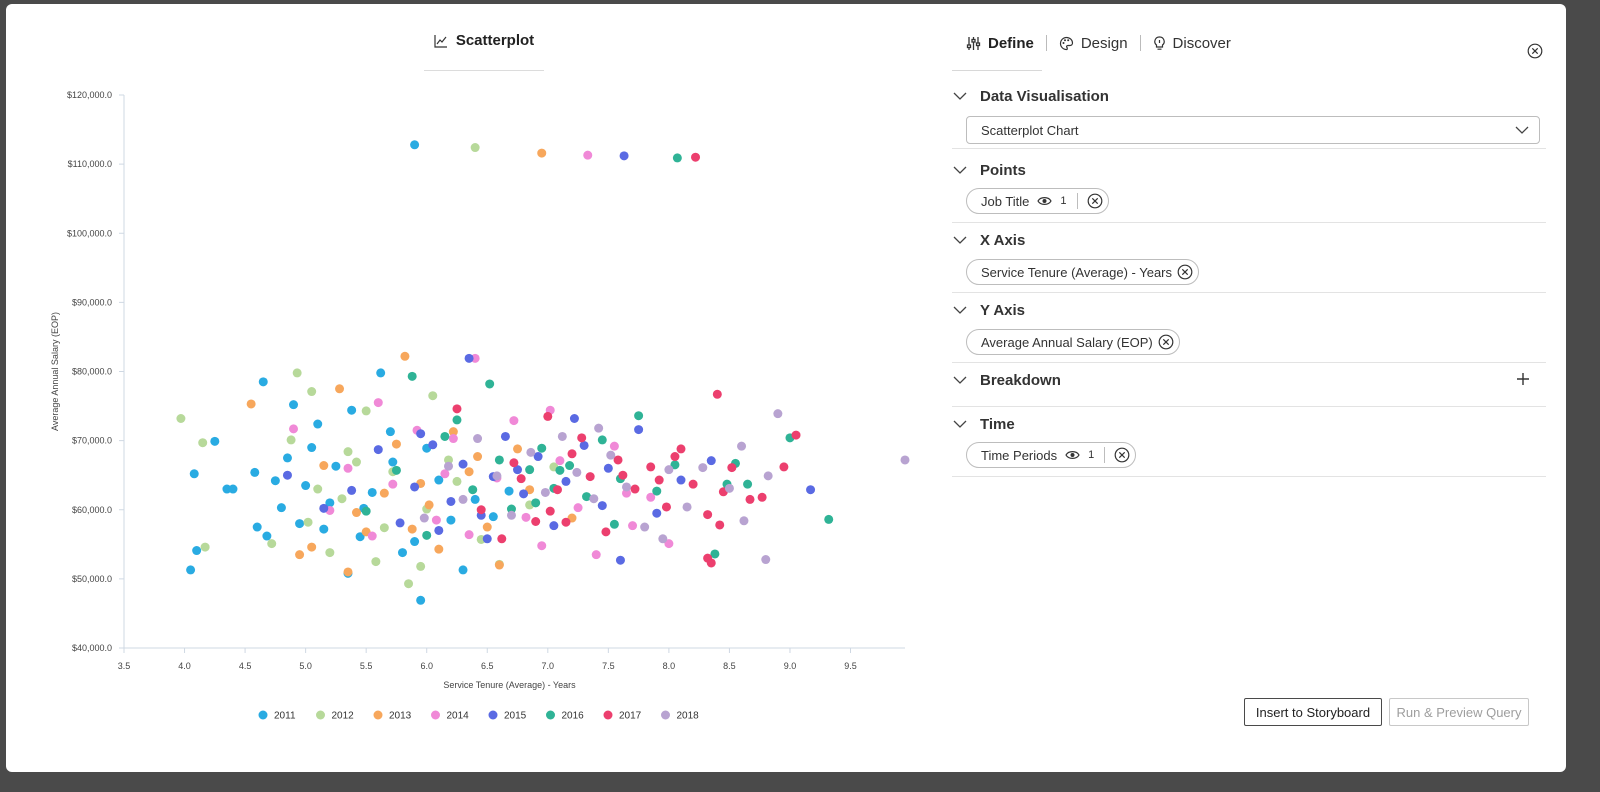  I want to click on line-chart-icon, so click(440, 41).